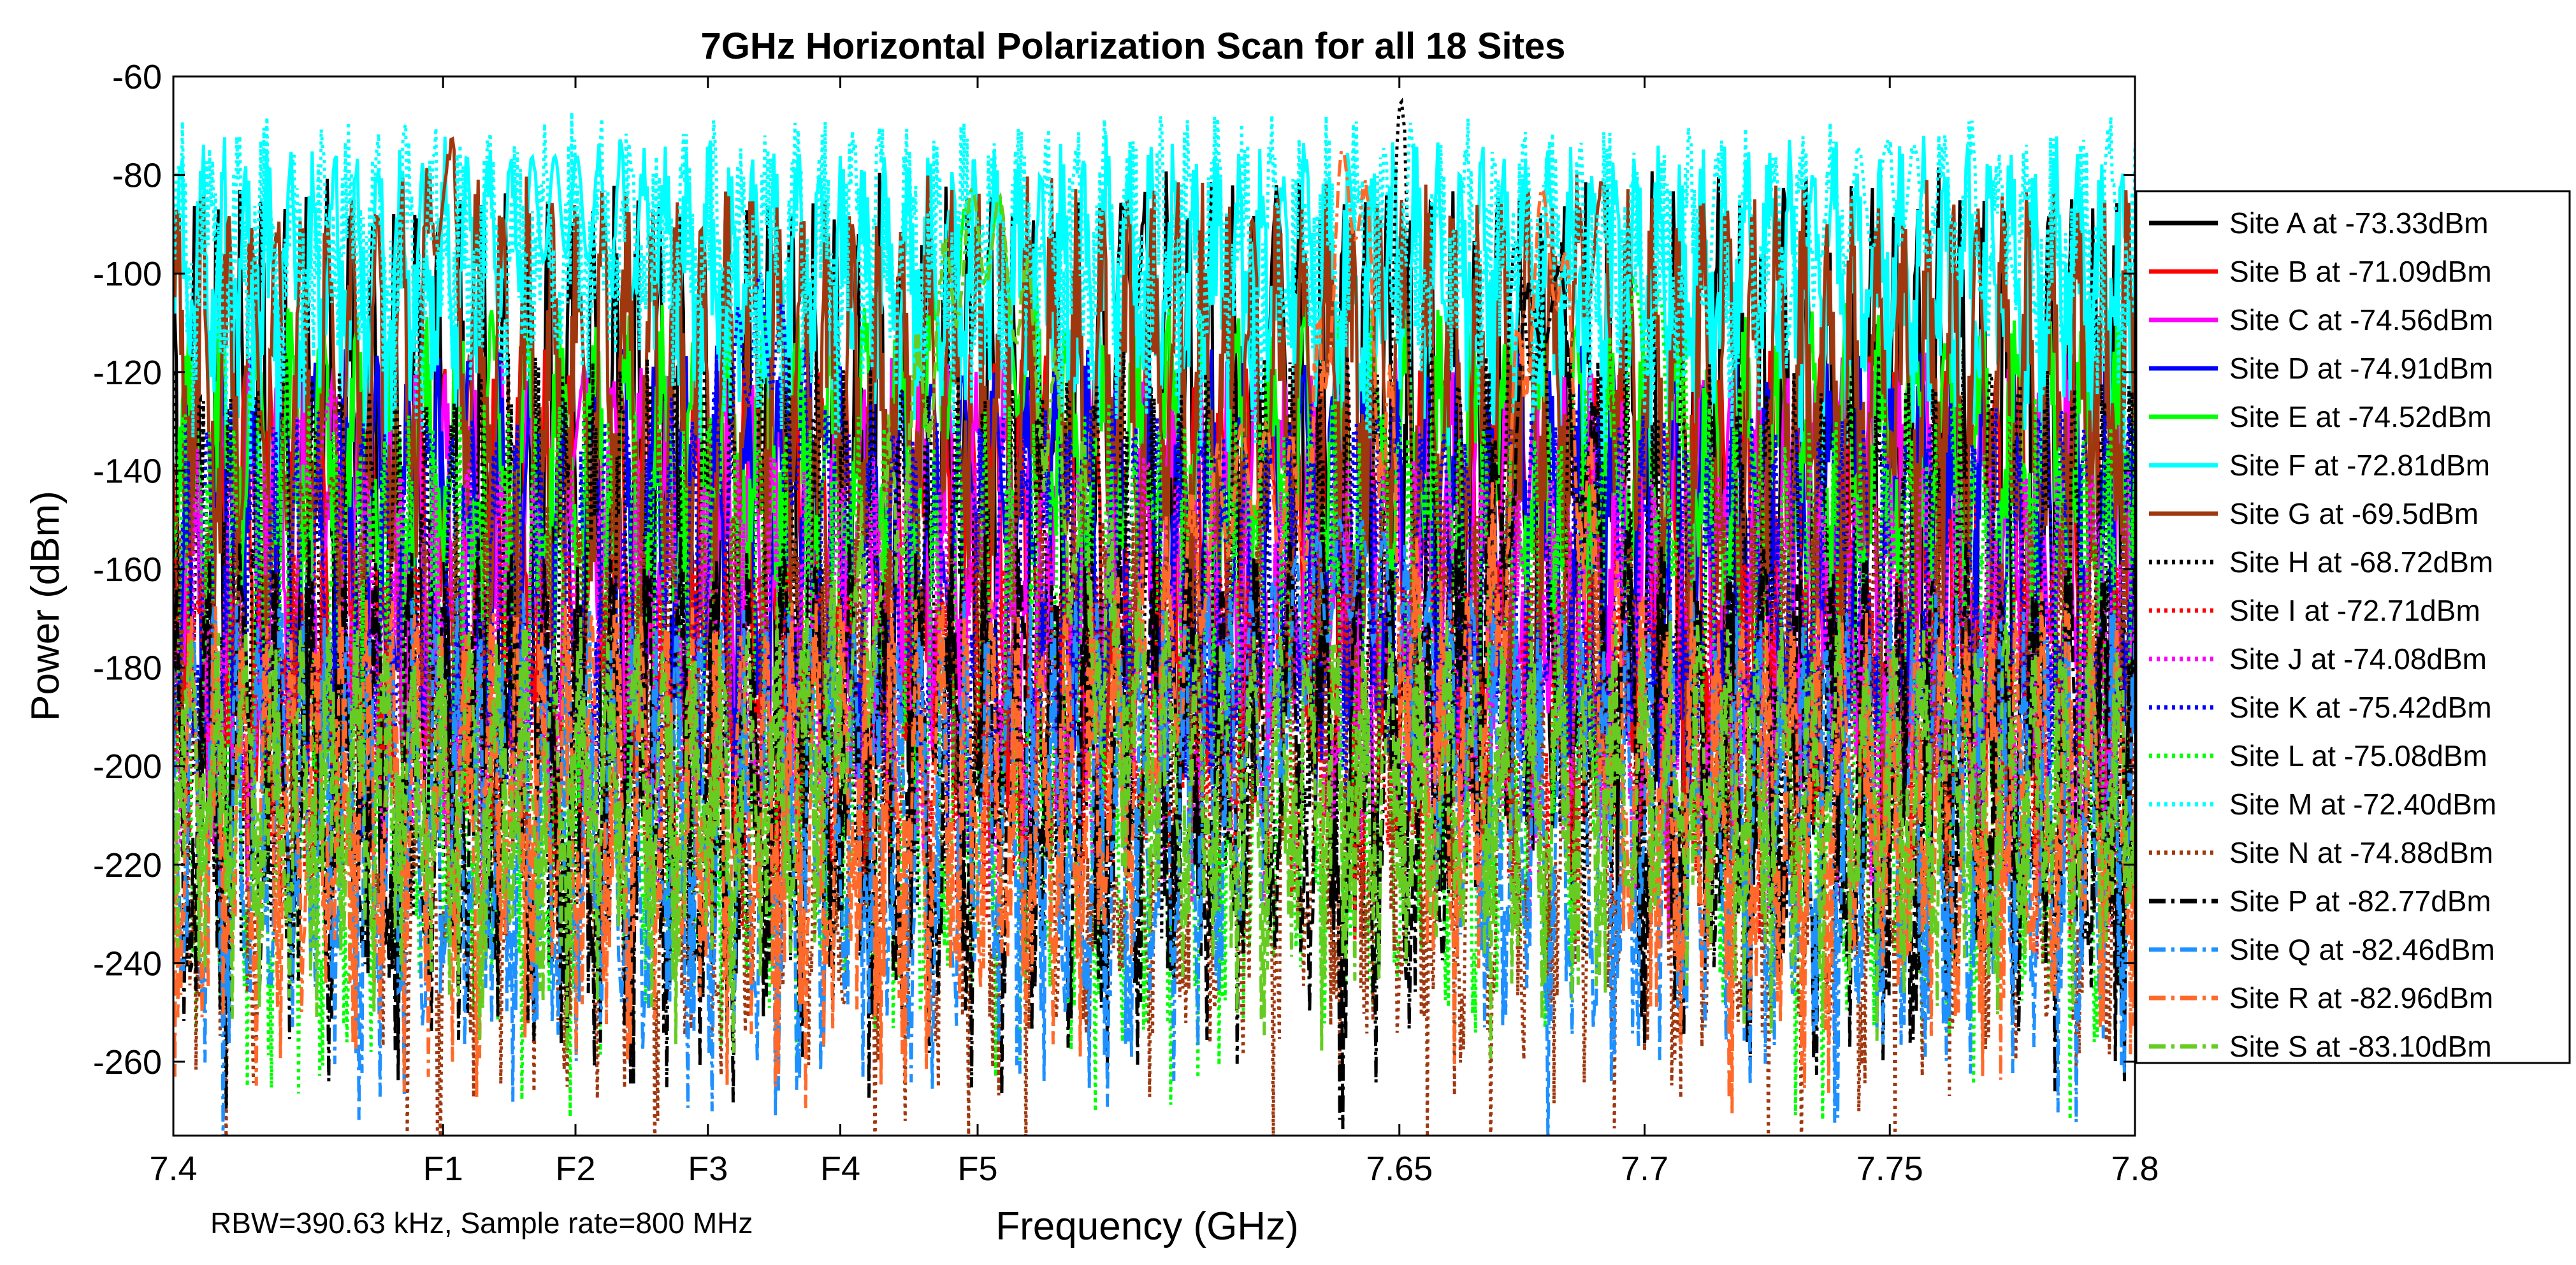  I want to click on y-tick-label: -140, so click(127, 471).